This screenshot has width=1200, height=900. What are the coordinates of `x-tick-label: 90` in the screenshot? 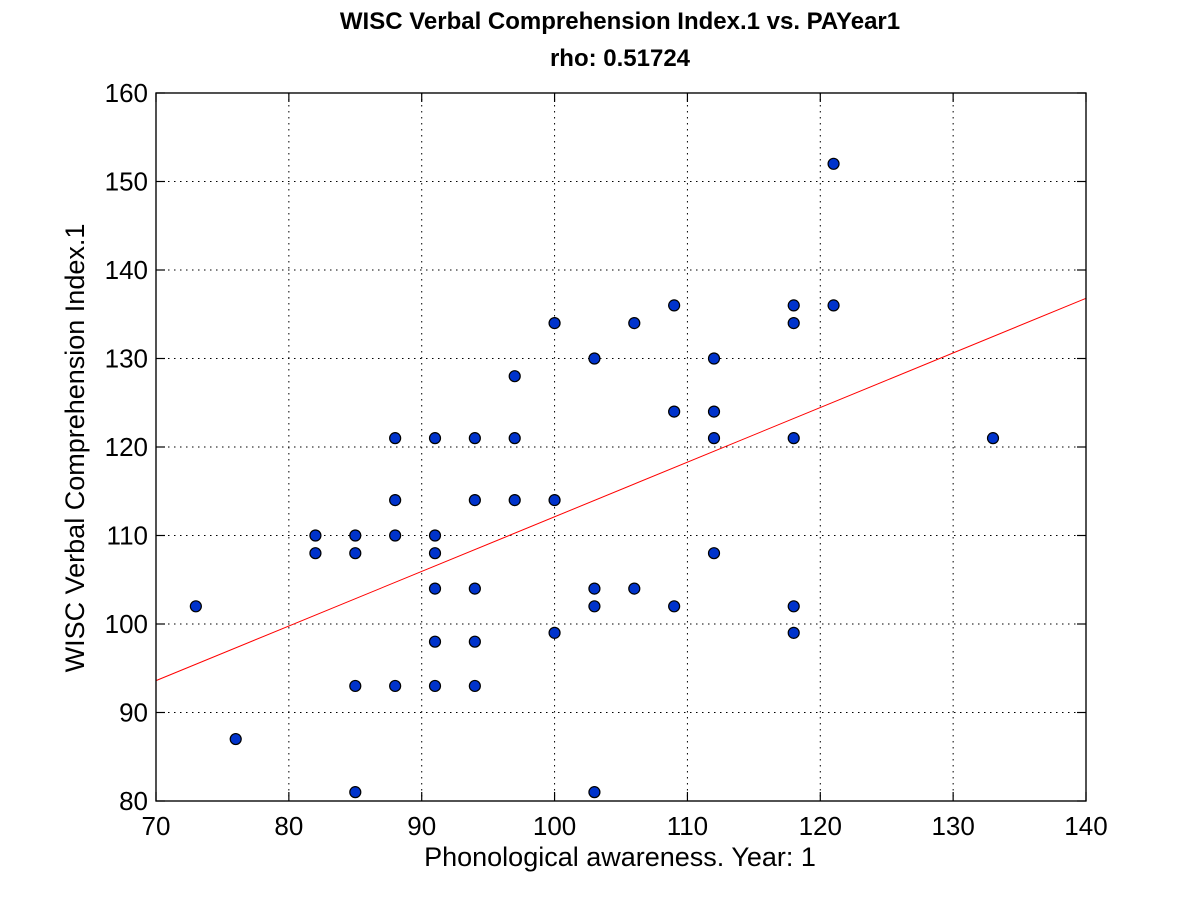 It's located at (421, 826).